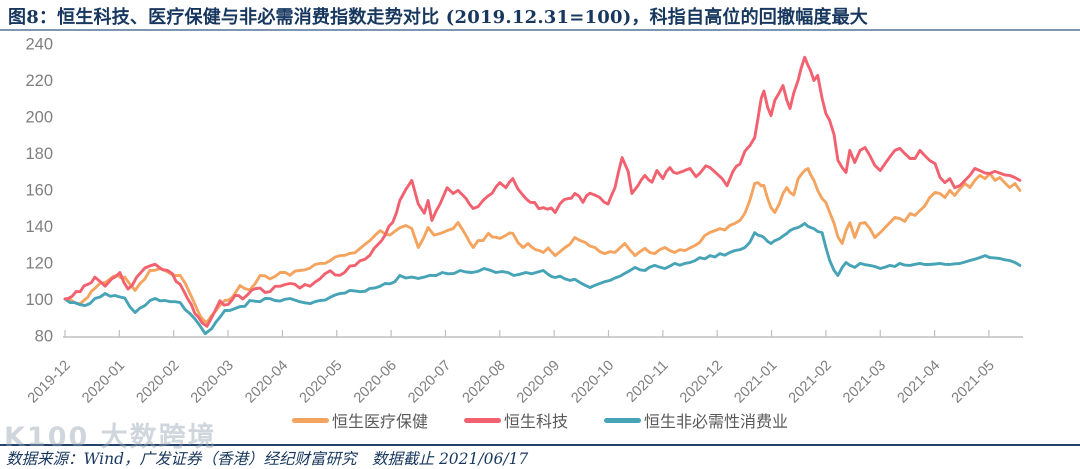  Describe the element at coordinates (535, 422) in the screenshot. I see `legend-label: 恒生科技` at that location.